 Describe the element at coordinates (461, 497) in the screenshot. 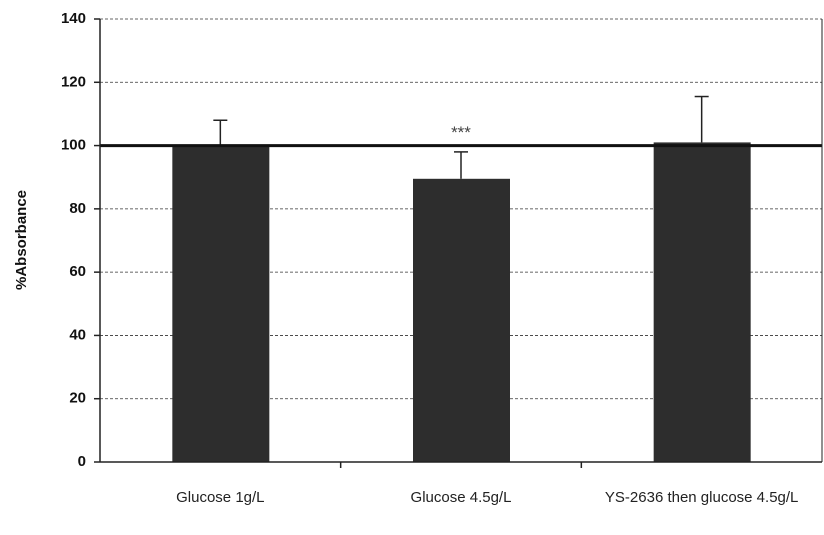

I see `x-tick-label: Glucose 4.5g/L` at that location.